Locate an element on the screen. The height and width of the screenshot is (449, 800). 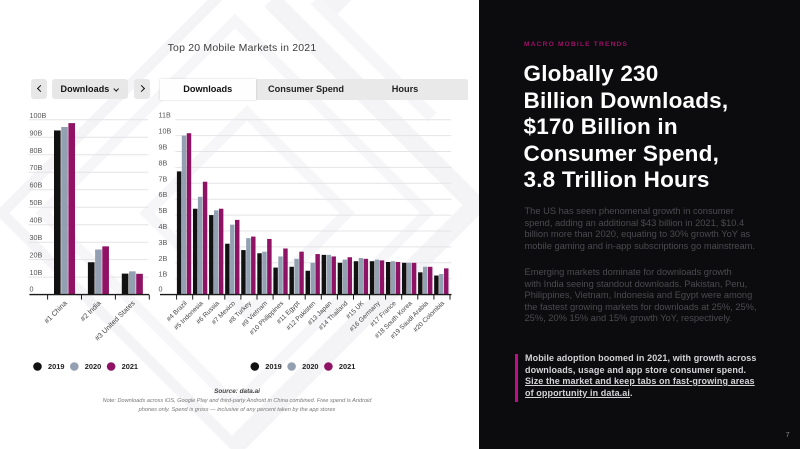
svg-text: 4B is located at coordinates (163, 226).